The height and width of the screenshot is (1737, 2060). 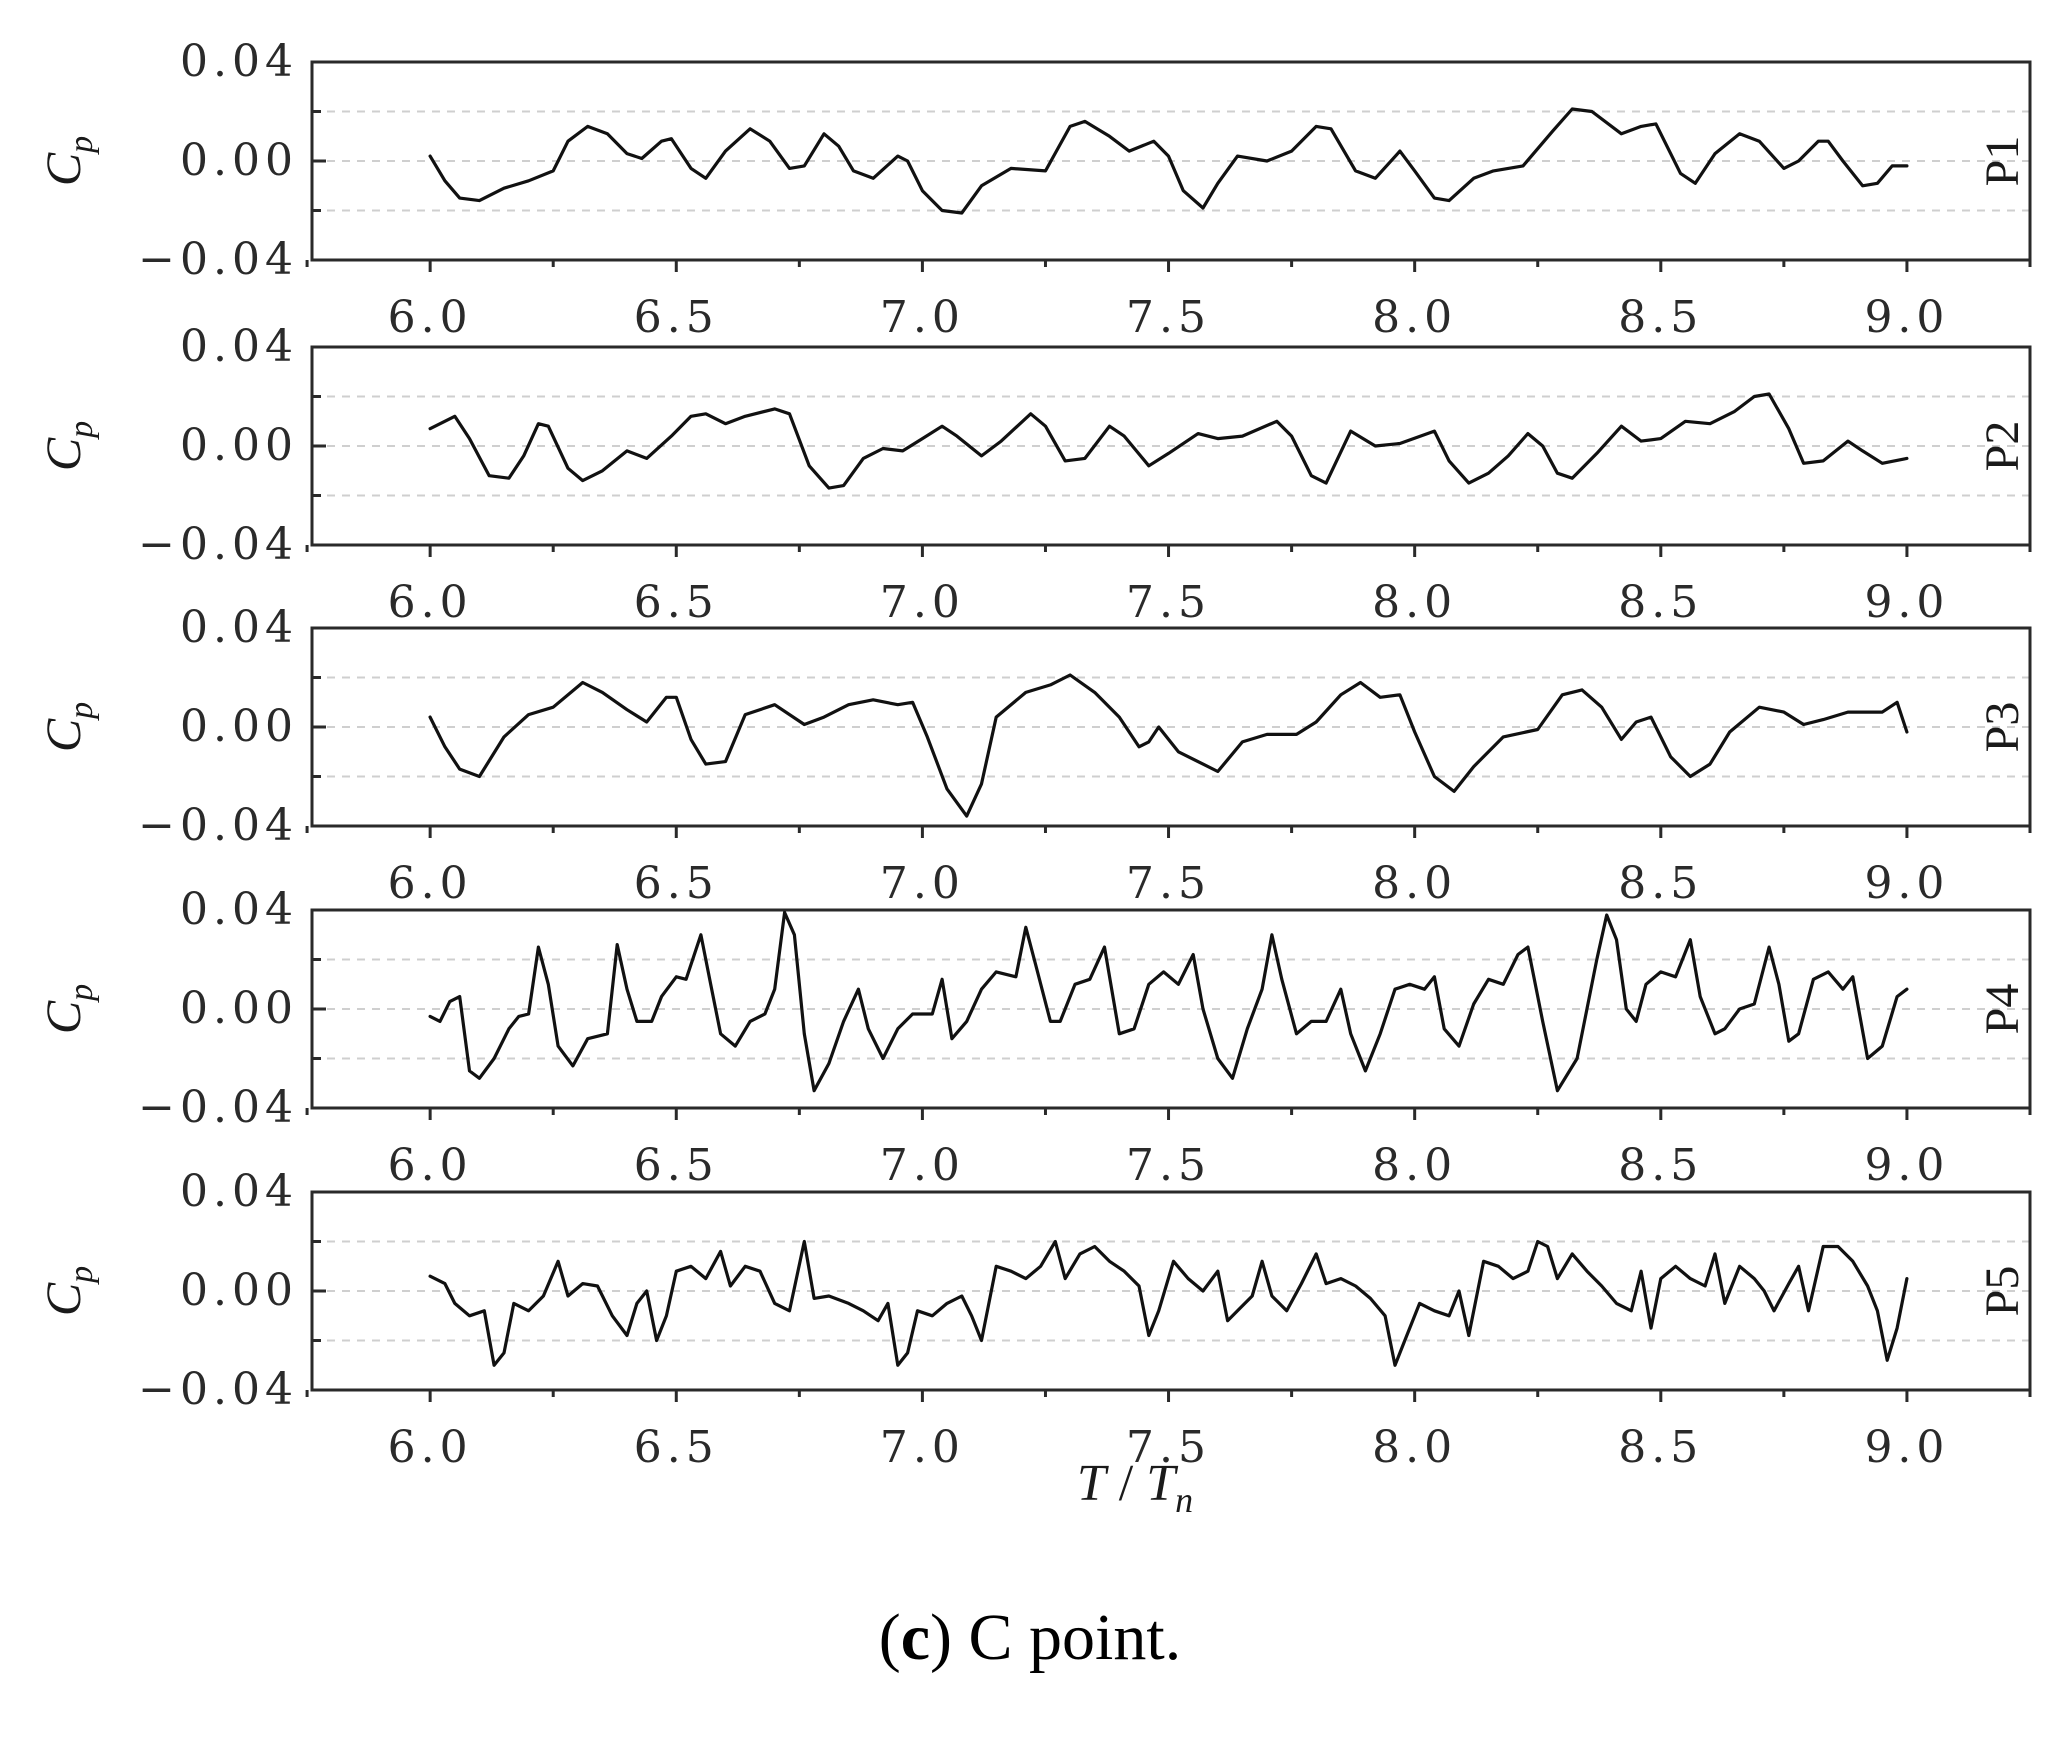 I want to click on panel-label-p4: P4, so click(x=2002, y=1009).